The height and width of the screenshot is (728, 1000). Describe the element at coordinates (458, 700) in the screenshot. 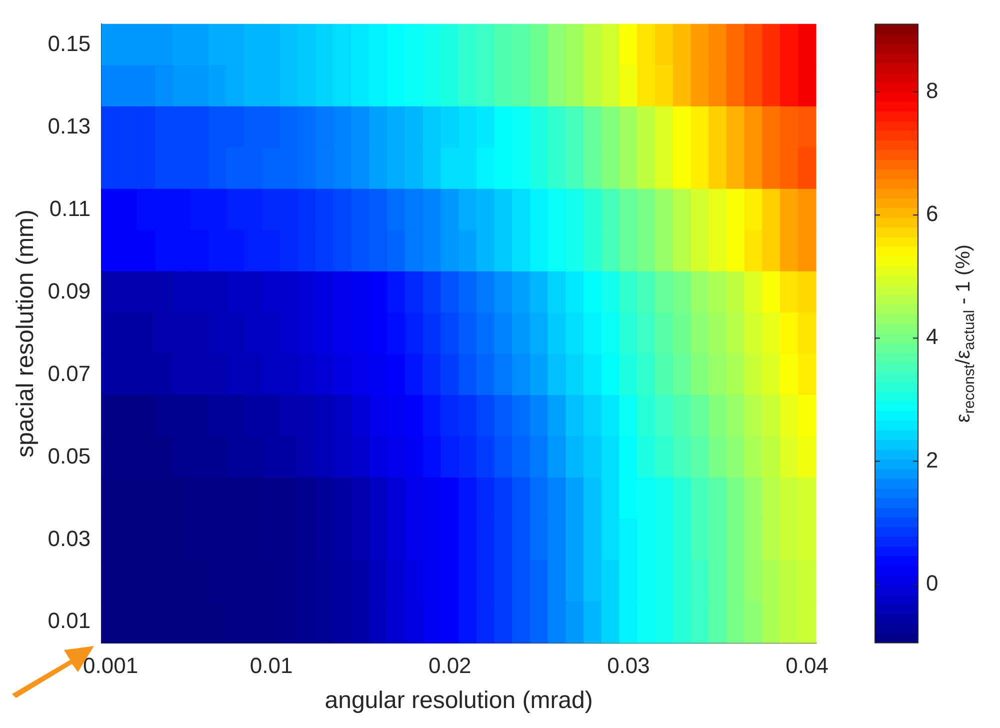

I see `x-axis-title: angular resolution (mrad)` at that location.